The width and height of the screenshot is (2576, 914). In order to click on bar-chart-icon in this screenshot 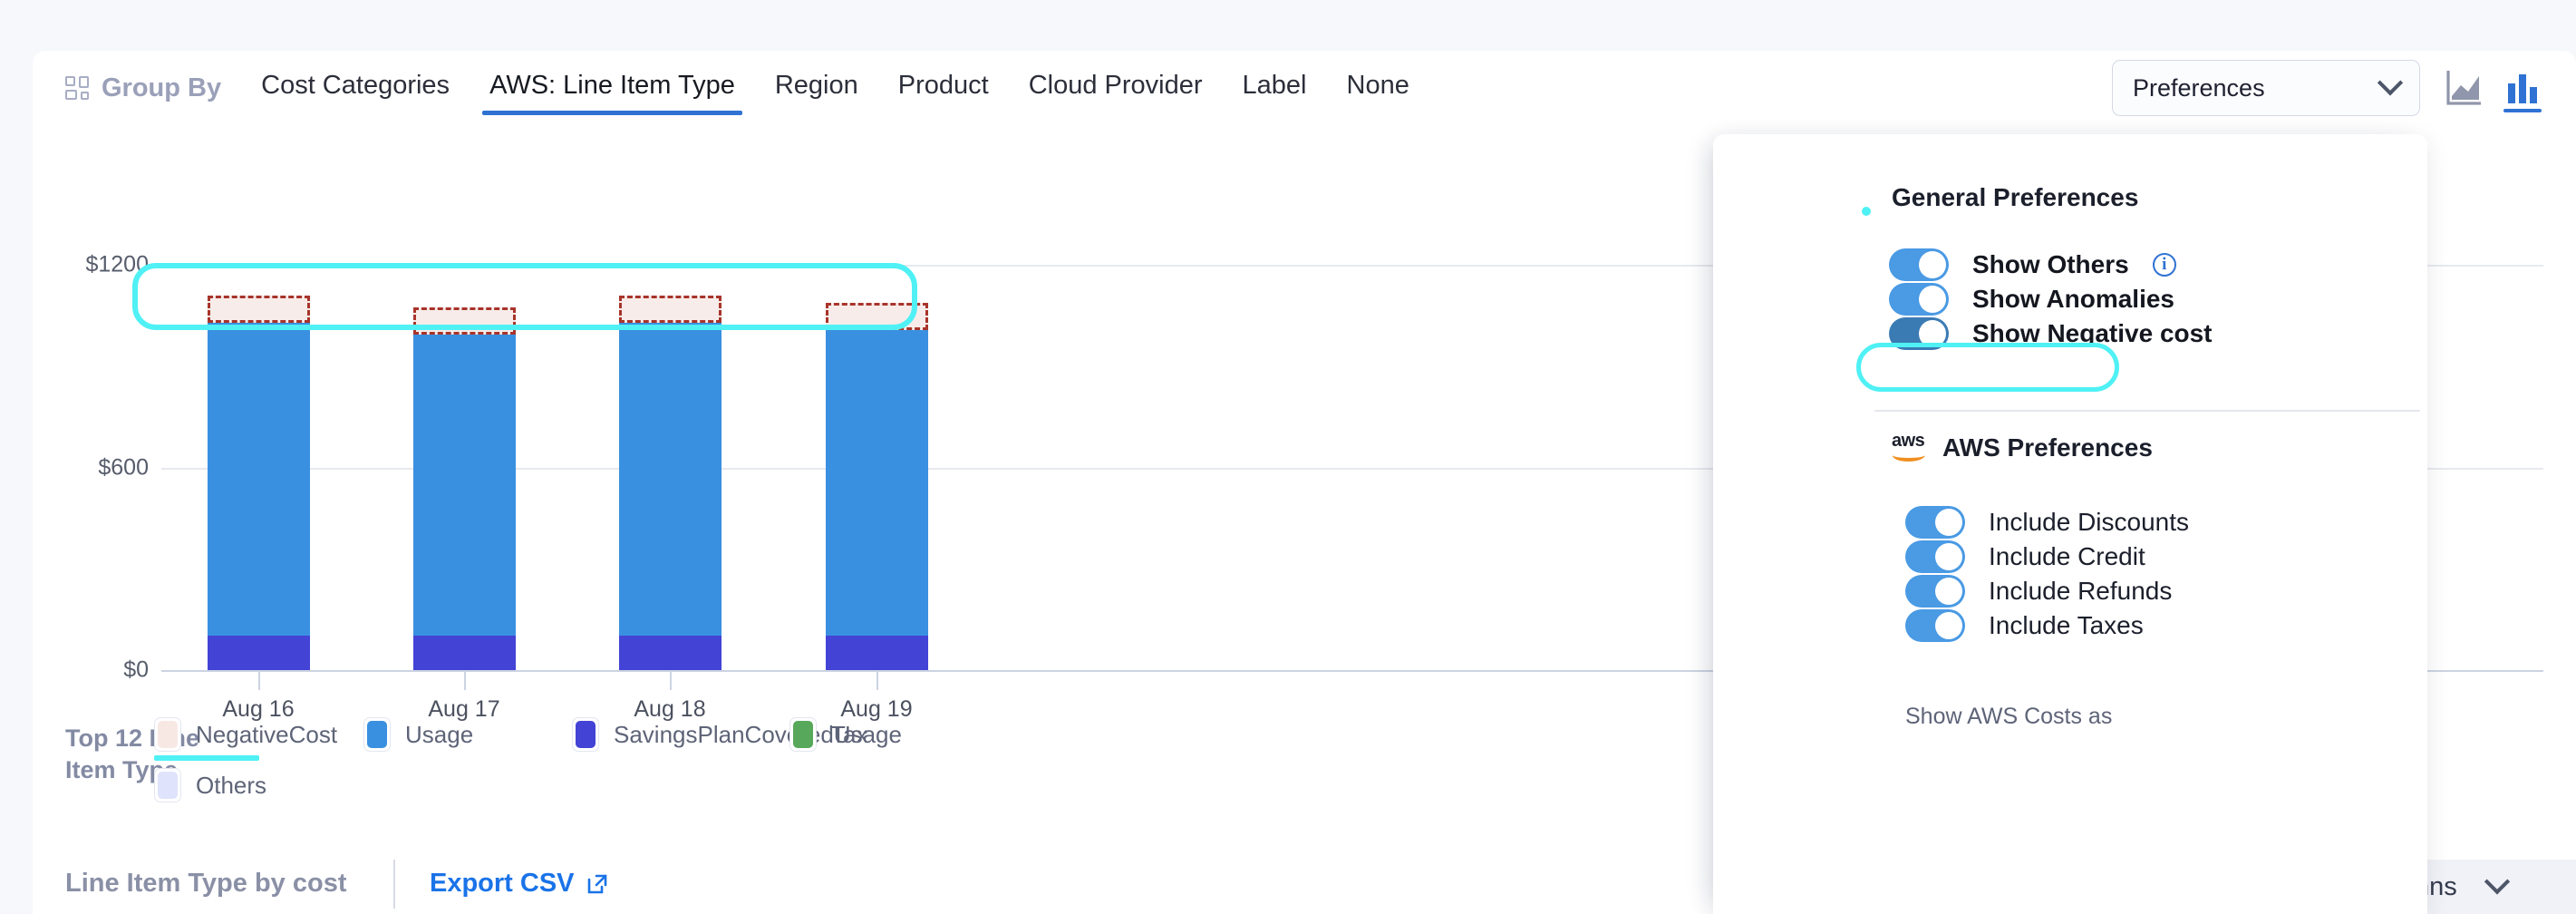, I will do `click(2522, 89)`.